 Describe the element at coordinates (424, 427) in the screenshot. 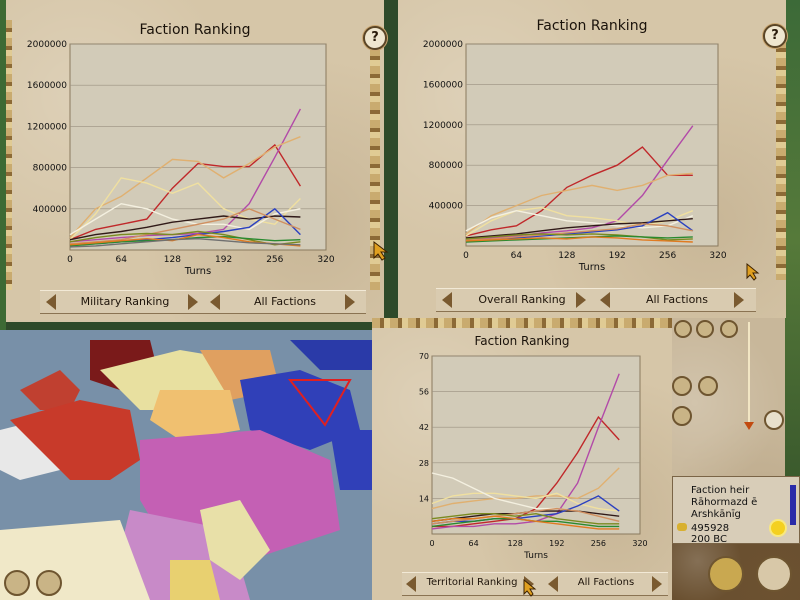

I see `y-tick-label: 42` at that location.